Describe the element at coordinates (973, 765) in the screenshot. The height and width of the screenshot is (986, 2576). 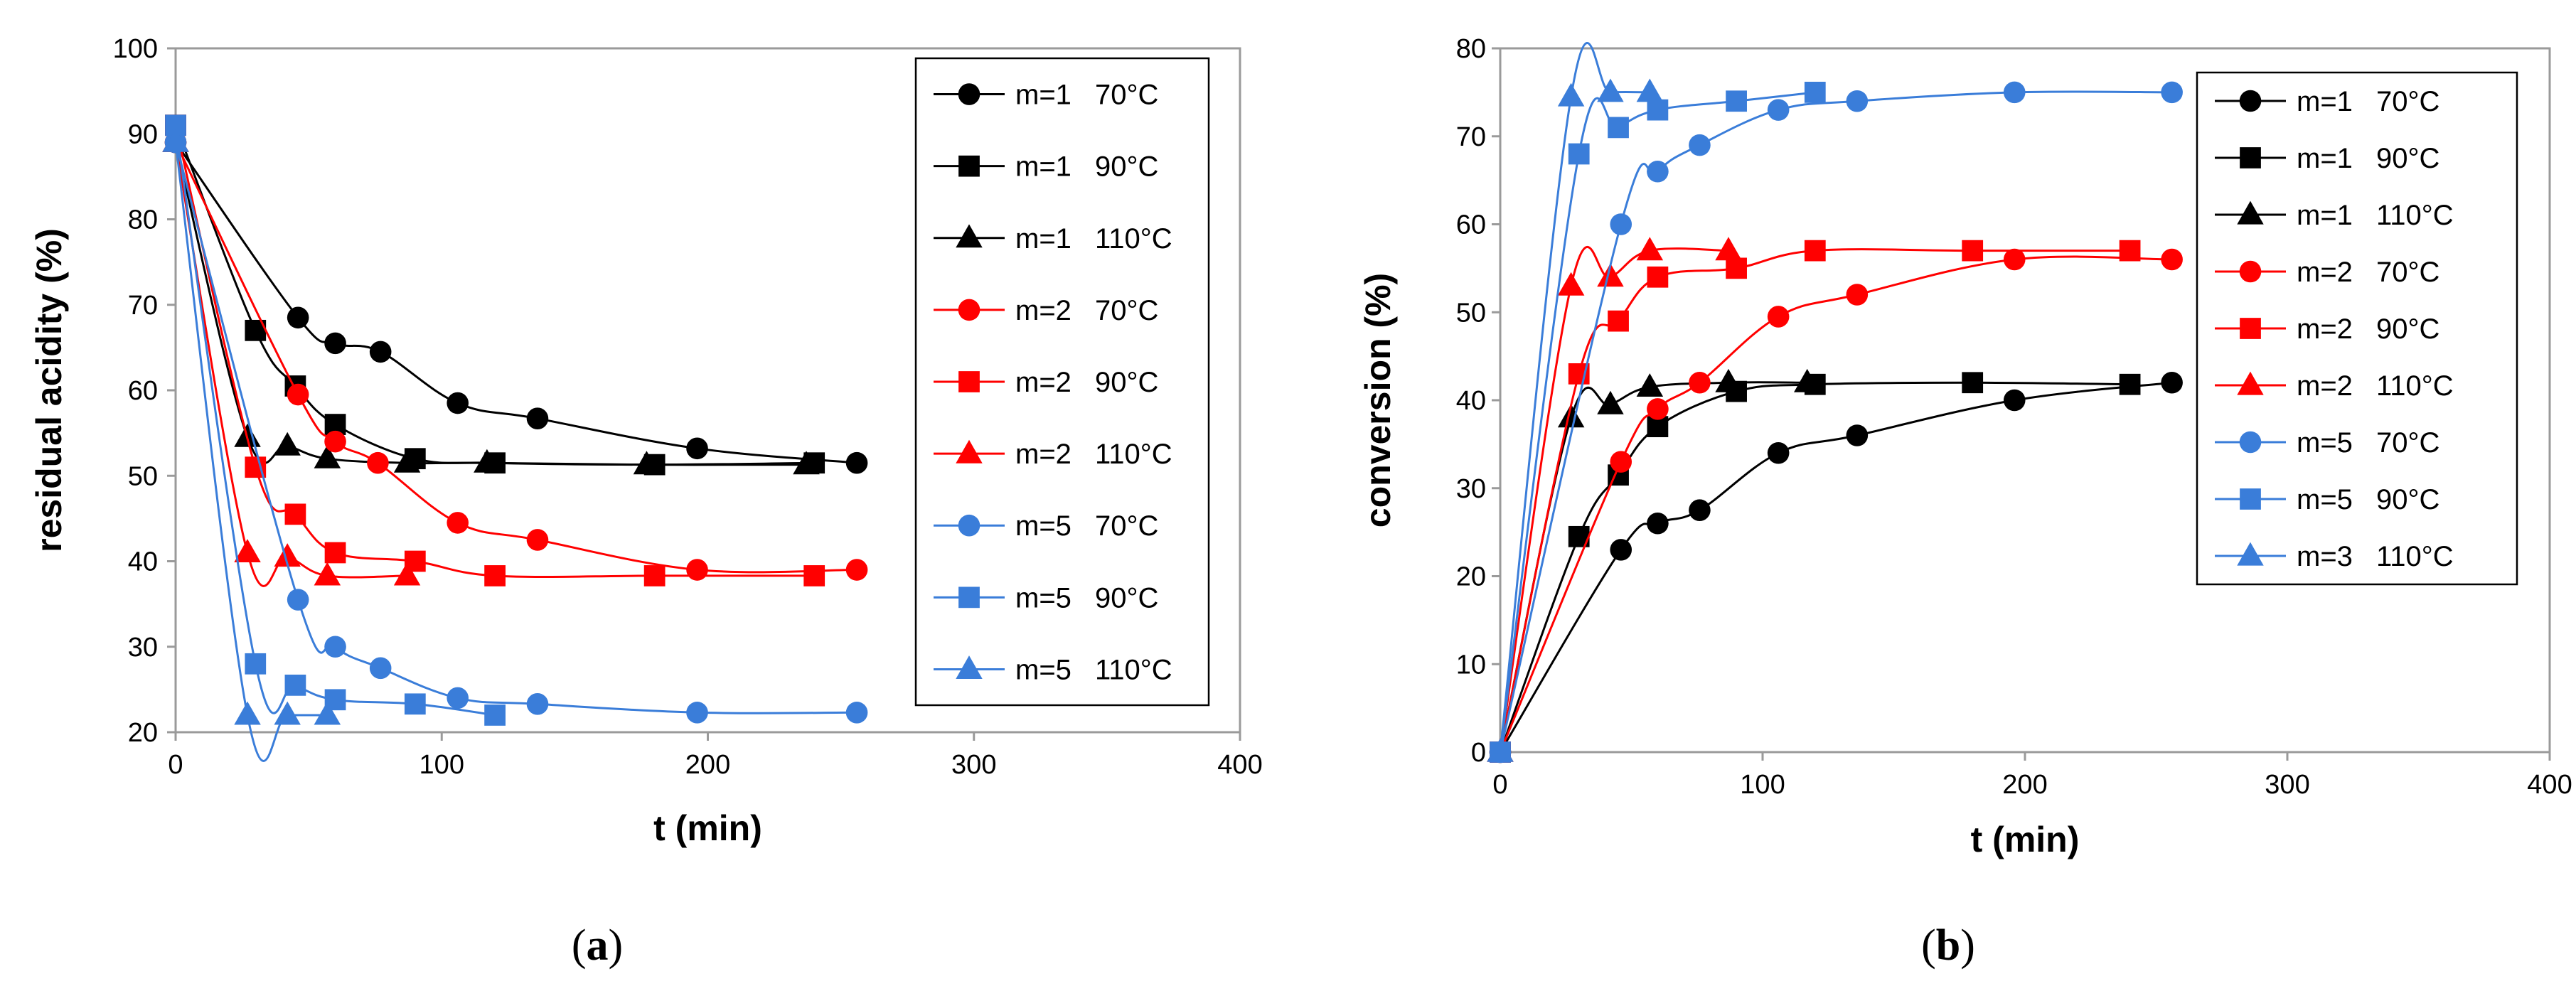
I see `x-tick-label: 300` at that location.